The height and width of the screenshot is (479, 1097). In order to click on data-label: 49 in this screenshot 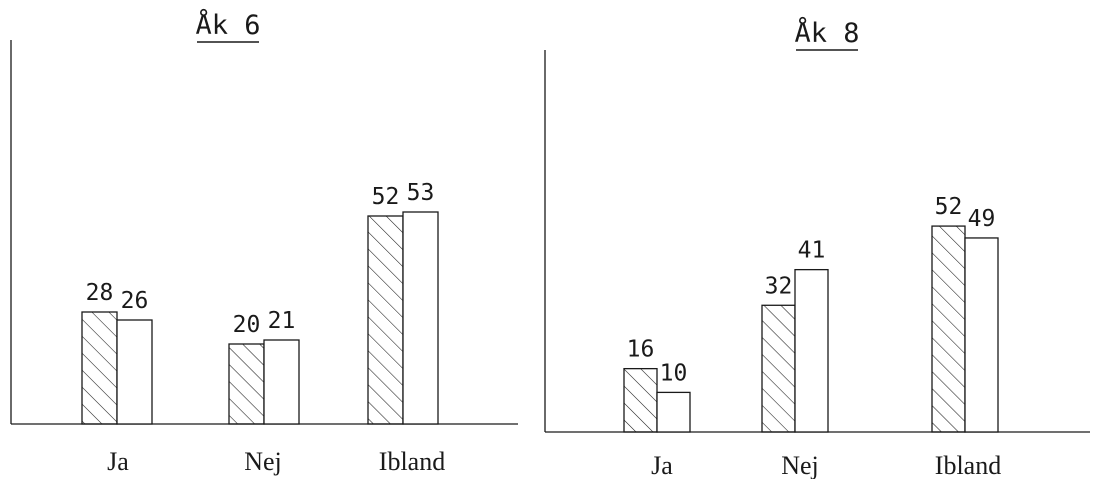, I will do `click(982, 219)`.